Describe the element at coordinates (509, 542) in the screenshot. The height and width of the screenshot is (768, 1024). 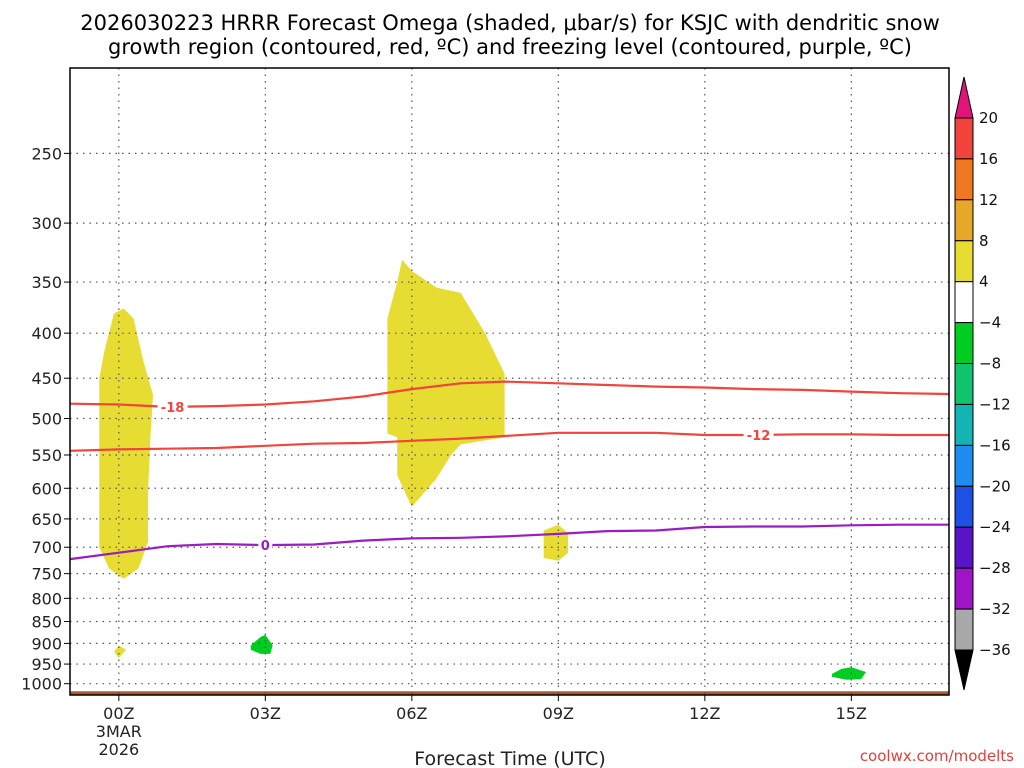
I see `isotherm-0-freezing-level` at that location.